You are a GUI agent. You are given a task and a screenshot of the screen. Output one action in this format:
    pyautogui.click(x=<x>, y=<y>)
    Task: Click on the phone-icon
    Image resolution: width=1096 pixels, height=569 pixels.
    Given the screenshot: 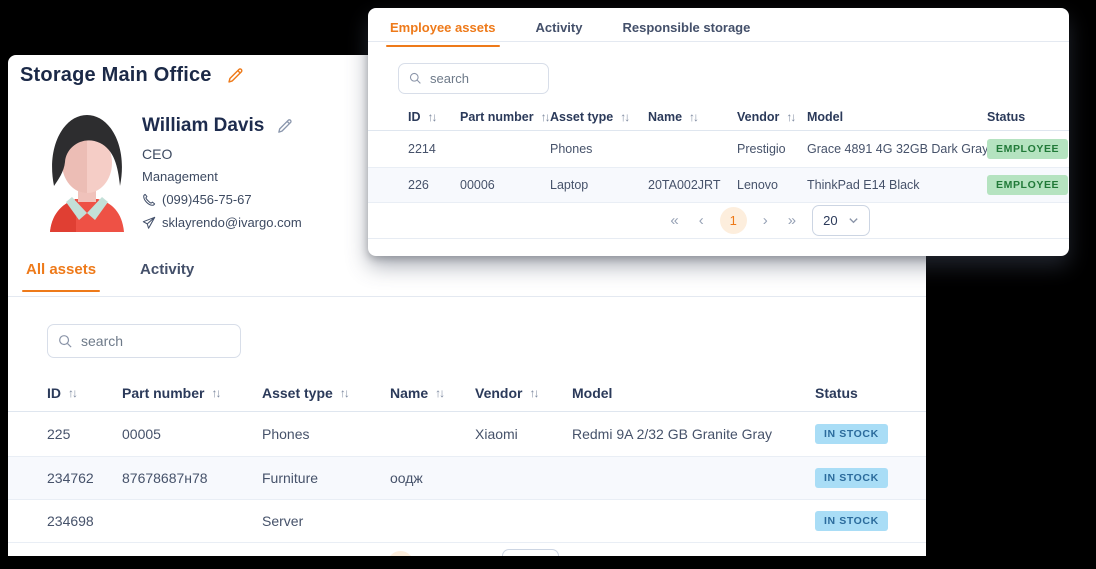 What is the action you would take?
    pyautogui.click(x=149, y=200)
    